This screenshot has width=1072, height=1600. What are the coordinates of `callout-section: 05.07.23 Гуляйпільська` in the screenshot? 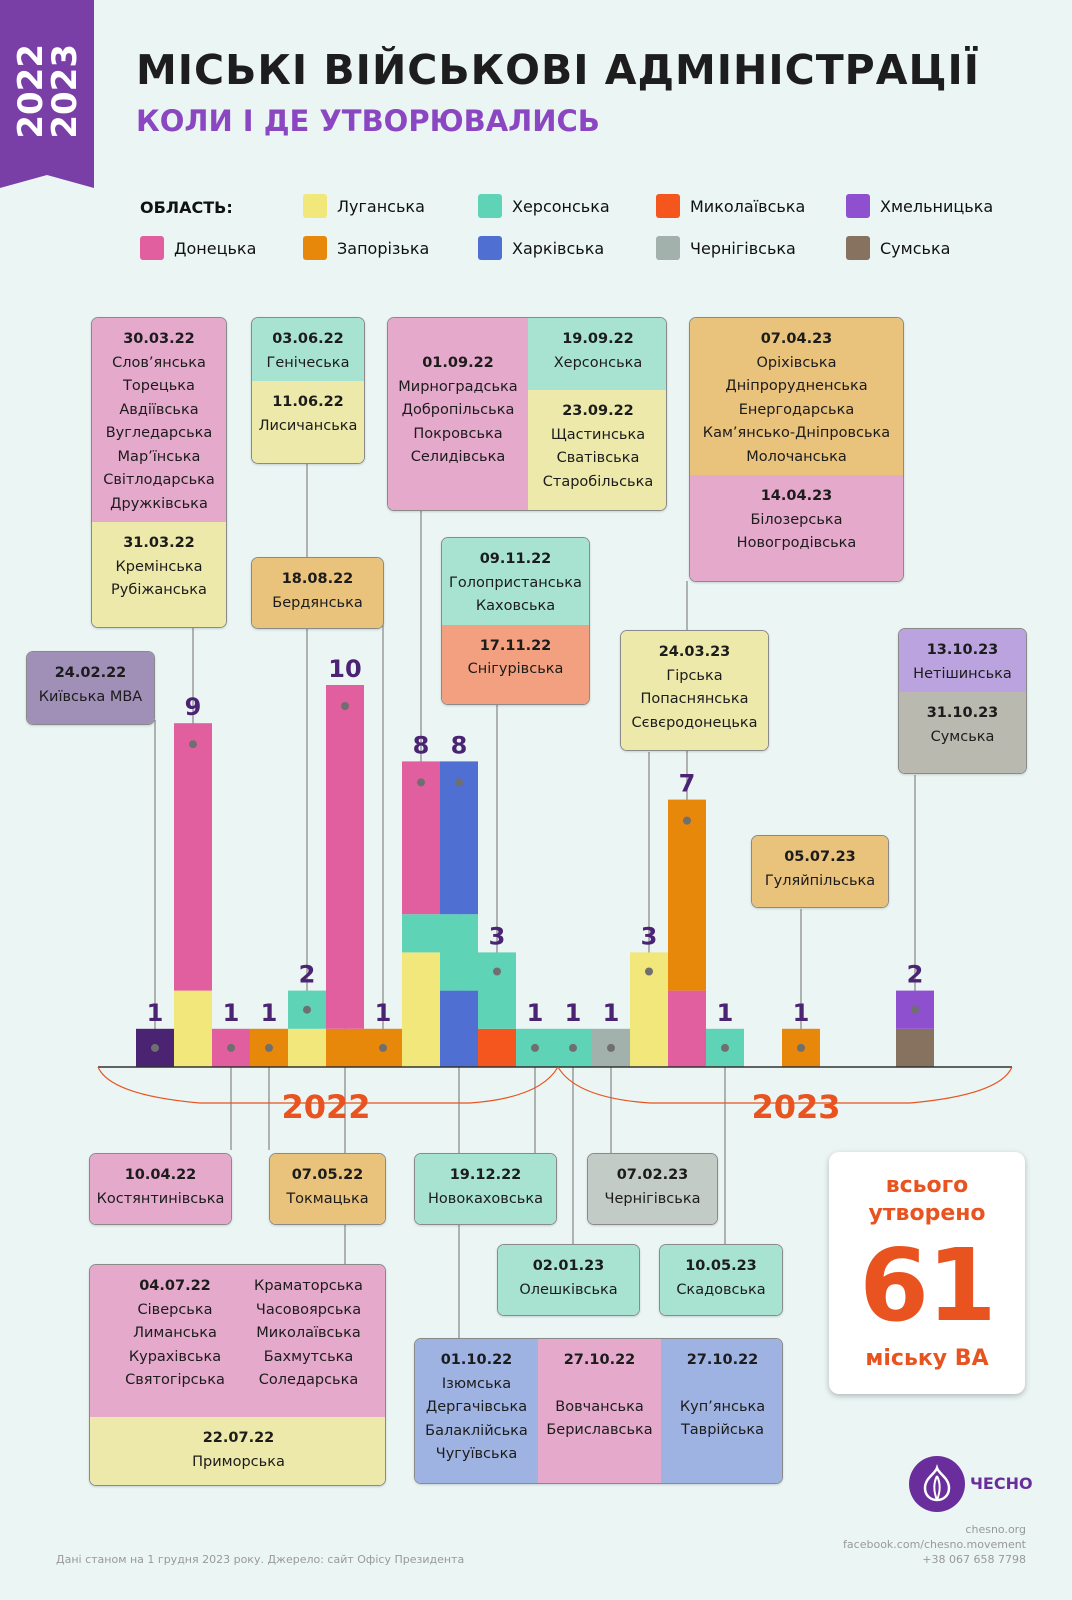 It's located at (820, 871).